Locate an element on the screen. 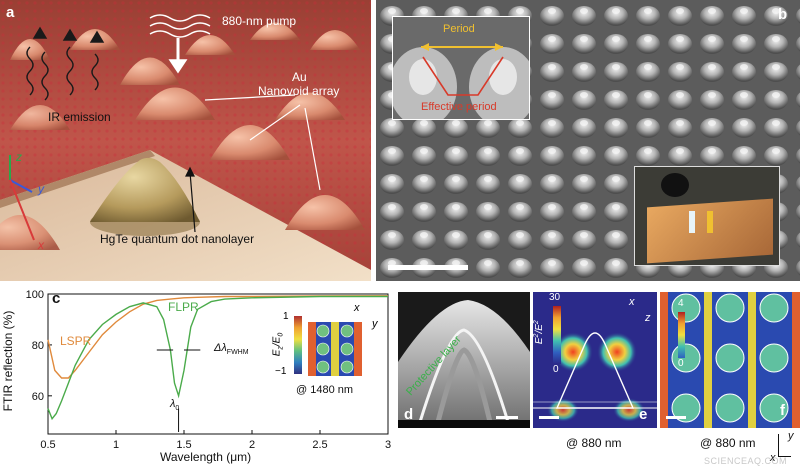 This screenshot has height=470, width=800. xz-field-map is located at coordinates (595, 377).